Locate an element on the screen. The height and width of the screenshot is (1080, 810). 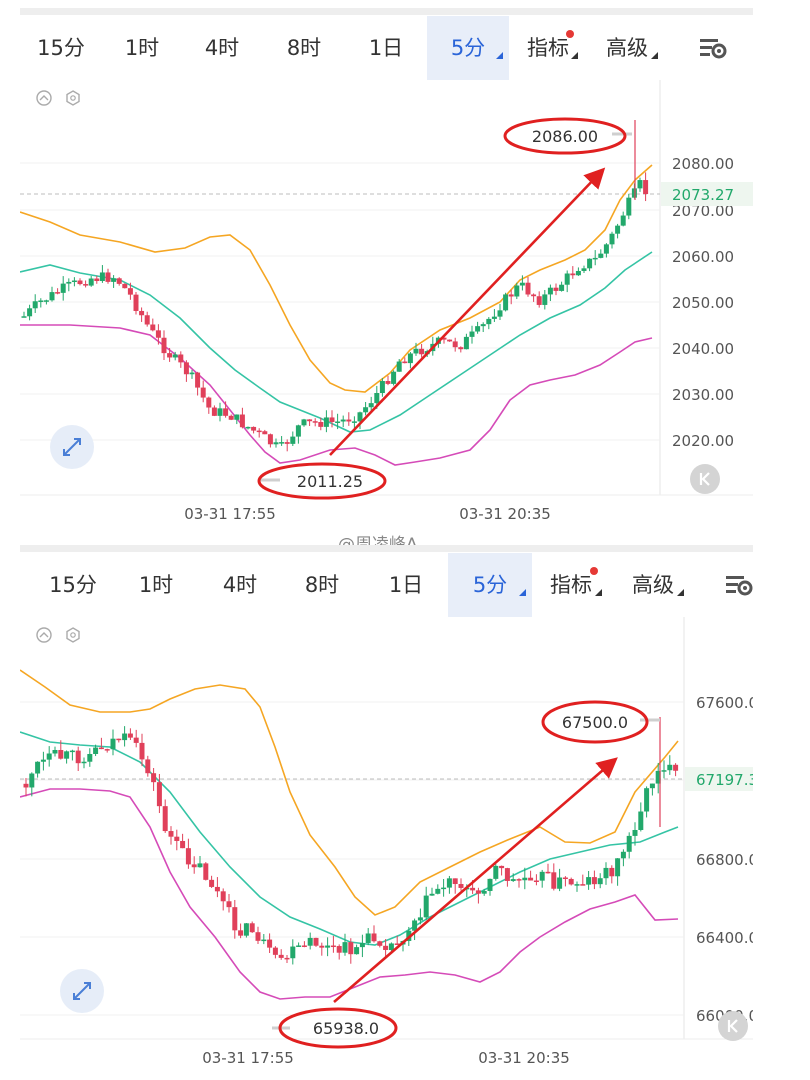
trend-arrow is located at coordinates (467, 311).